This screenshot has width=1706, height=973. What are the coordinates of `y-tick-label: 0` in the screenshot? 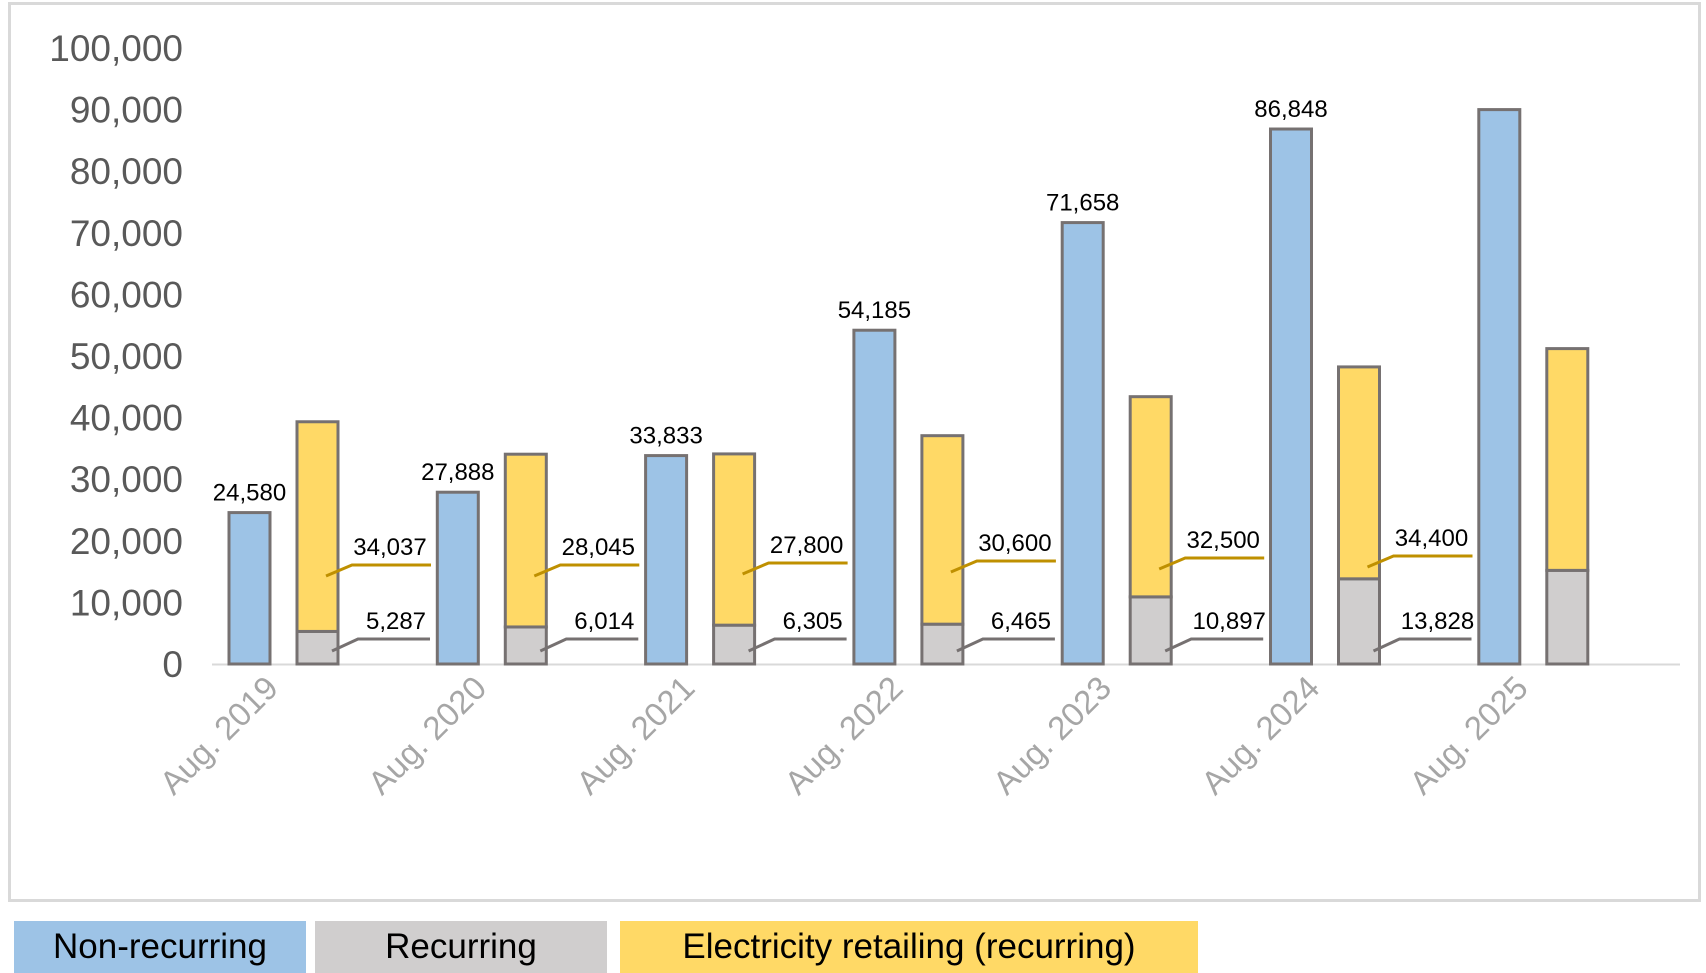 It's located at (172, 664).